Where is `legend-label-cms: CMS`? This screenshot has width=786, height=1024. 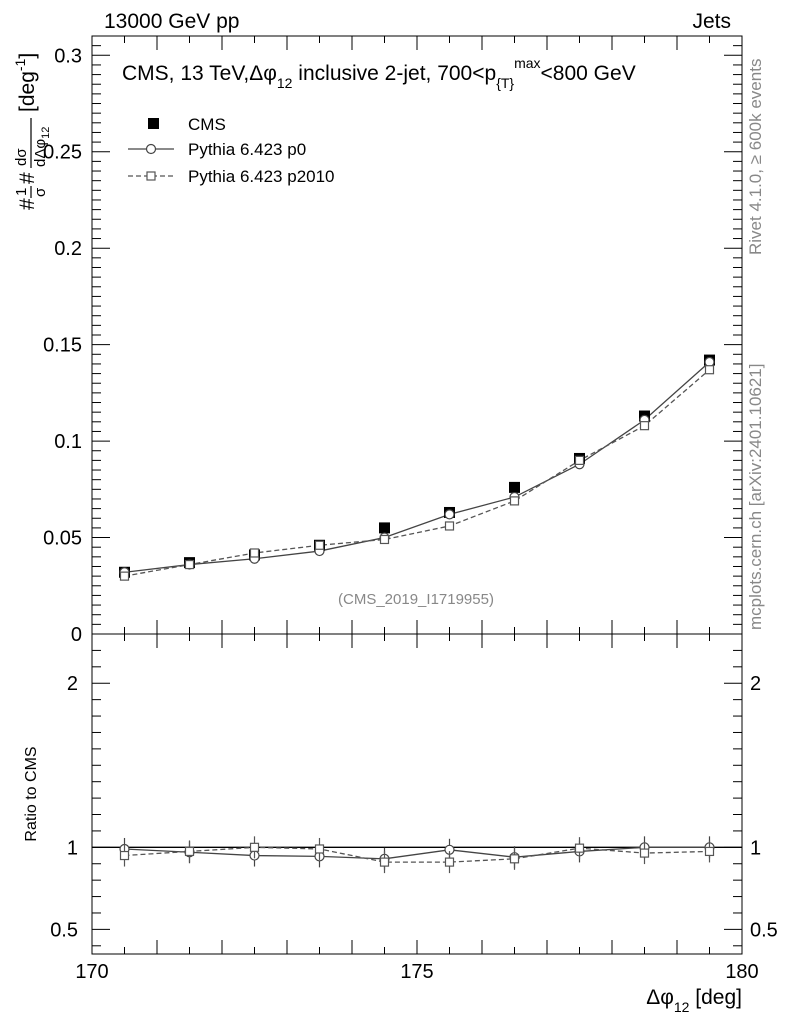 legend-label-cms: CMS is located at coordinates (207, 124).